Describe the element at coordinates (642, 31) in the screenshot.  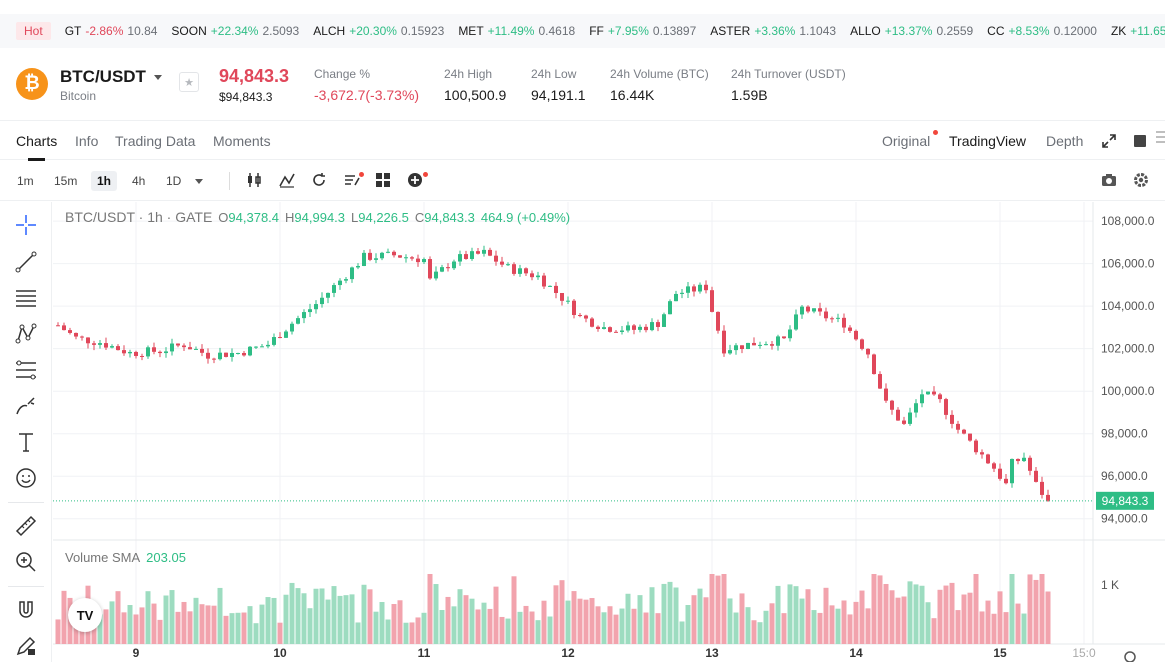
I see `ticker-item: FF +7.95% 0.13897` at that location.